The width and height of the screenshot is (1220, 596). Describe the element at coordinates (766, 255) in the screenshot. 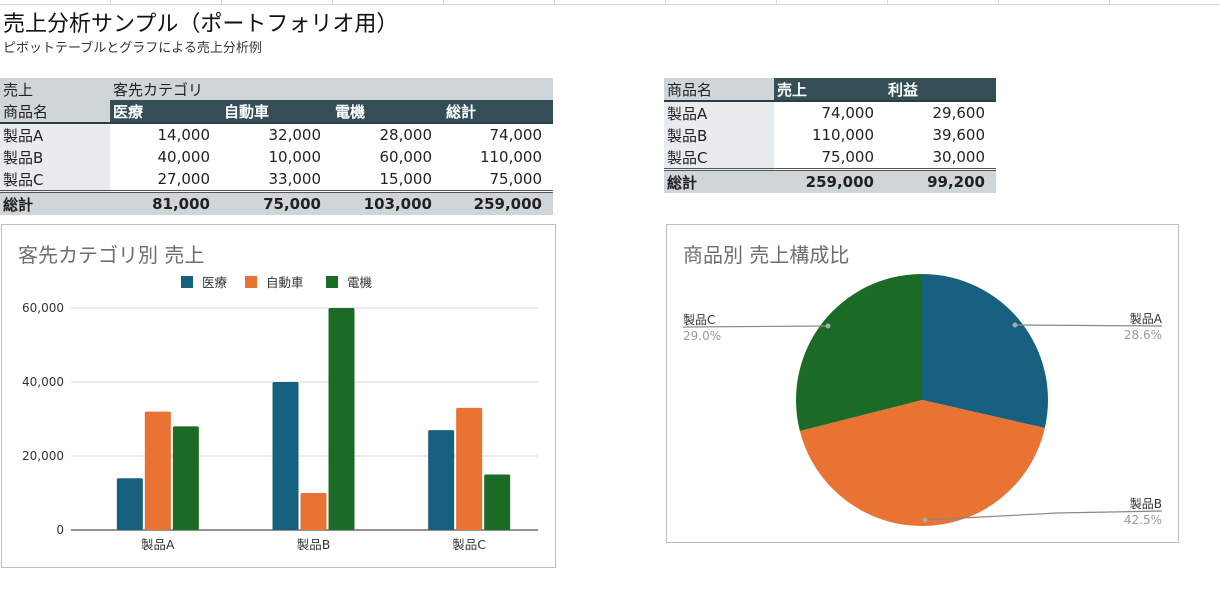

I see `pie-chart-title: 商品別 売上構成比` at that location.